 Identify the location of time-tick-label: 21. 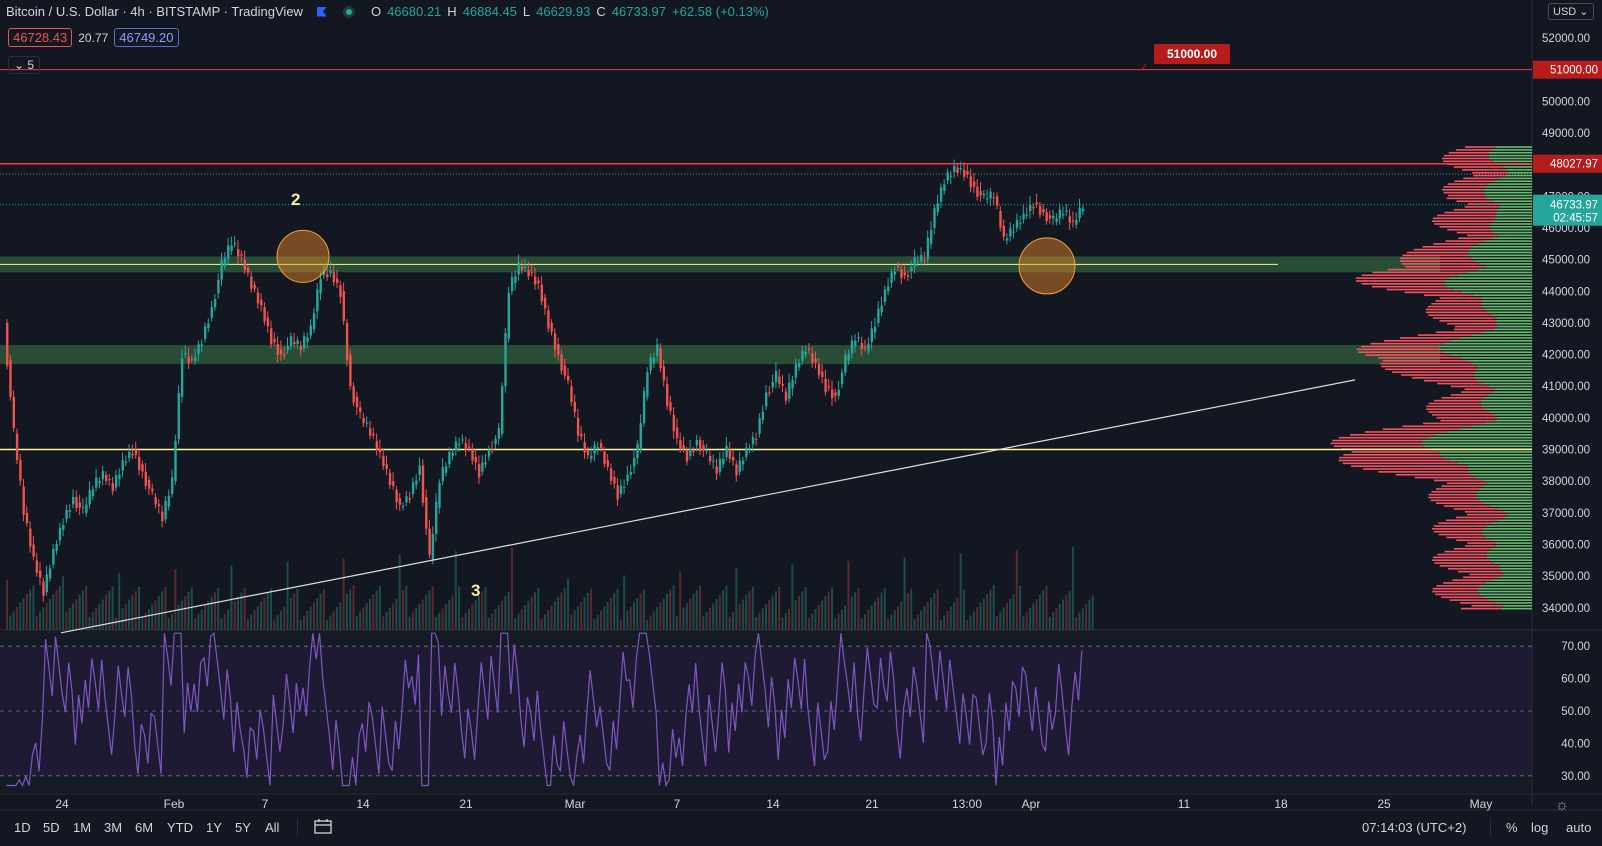
(872, 804).